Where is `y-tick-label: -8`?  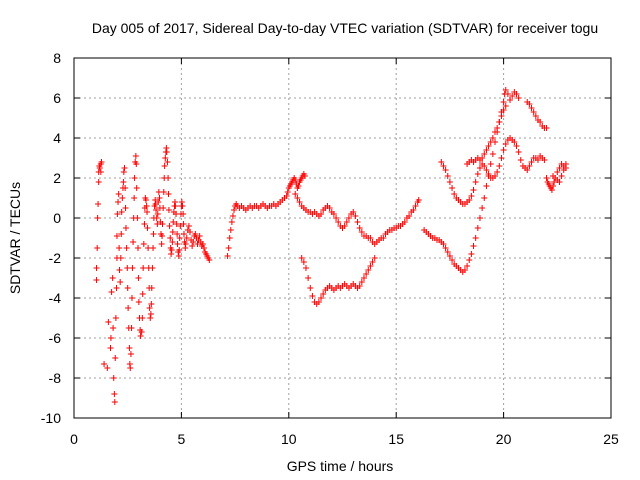
y-tick-label: -8 is located at coordinates (55, 378).